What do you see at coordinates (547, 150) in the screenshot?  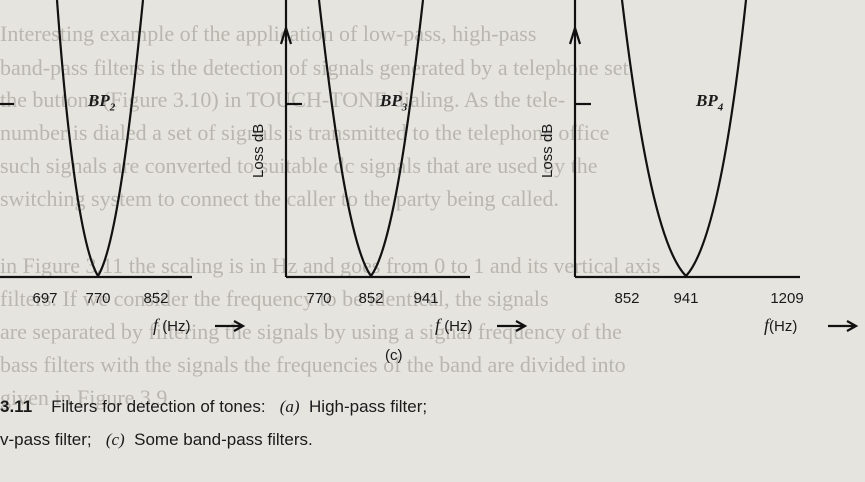 I see `bp4-y-axis-label: Loss dB` at bounding box center [547, 150].